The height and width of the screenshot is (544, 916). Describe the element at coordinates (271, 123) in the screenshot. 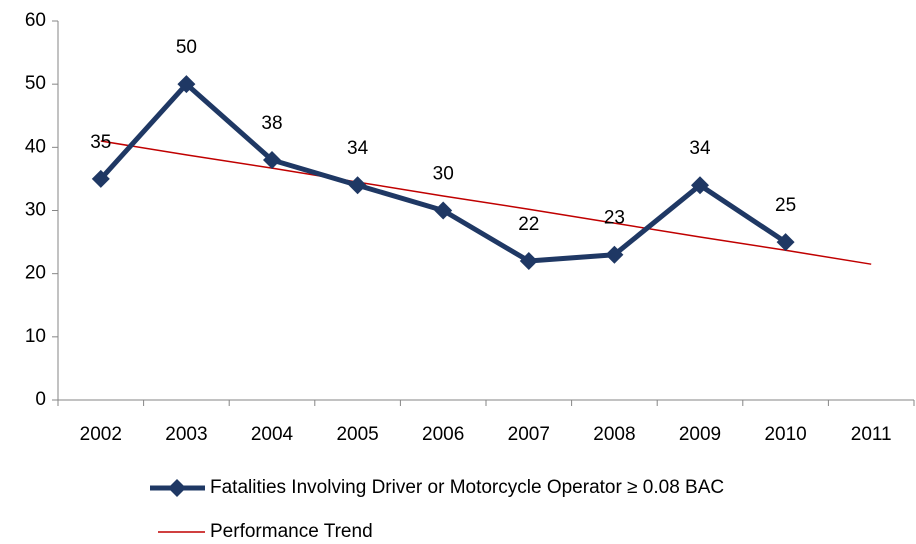

I see `data-label: 38` at that location.